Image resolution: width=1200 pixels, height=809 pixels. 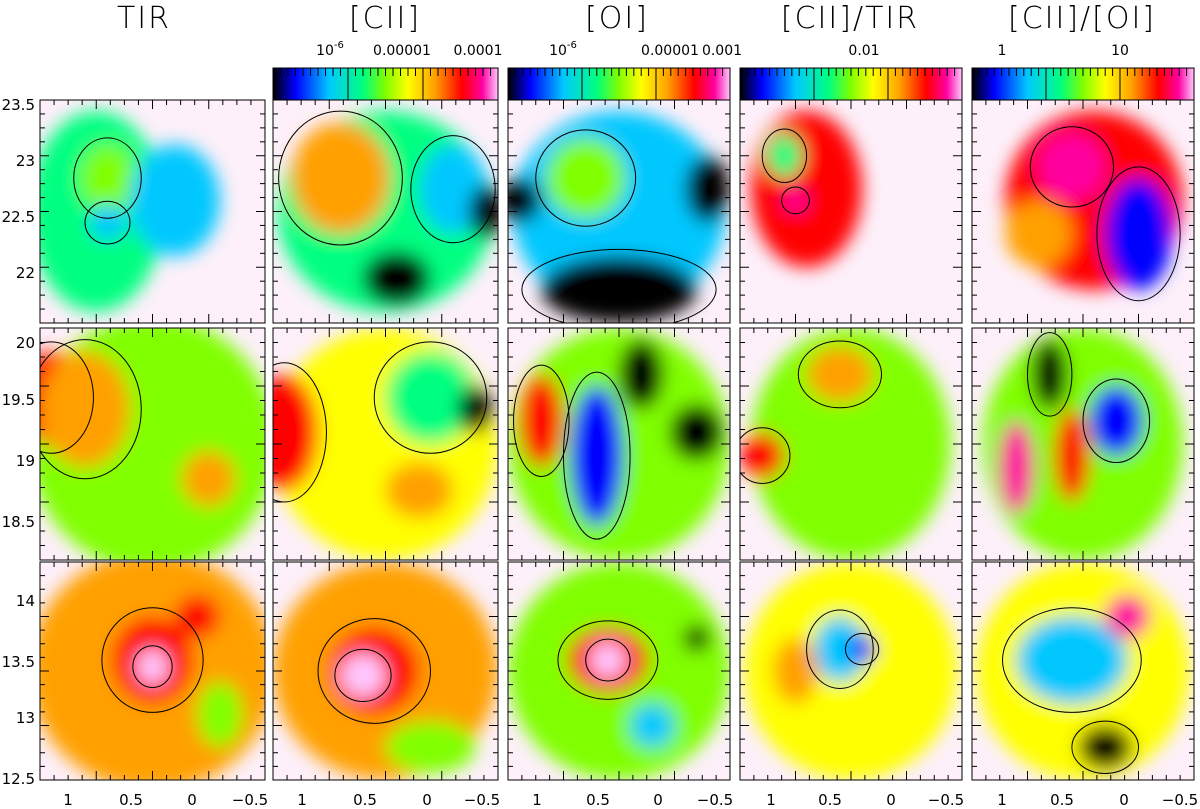 What do you see at coordinates (25, 601) in the screenshot?
I see `y-tick-row2-0: 14` at bounding box center [25, 601].